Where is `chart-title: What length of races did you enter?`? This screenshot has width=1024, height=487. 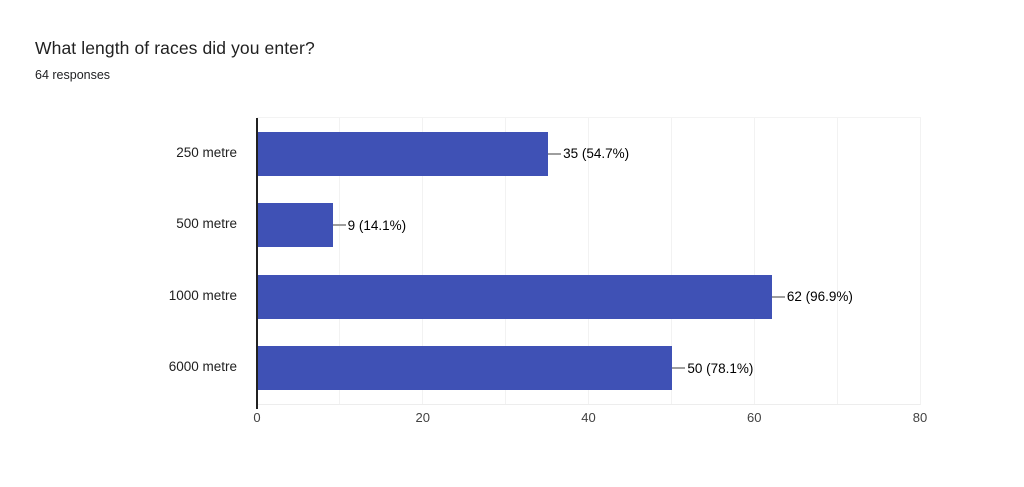 chart-title: What length of races did you enter? is located at coordinates (175, 48).